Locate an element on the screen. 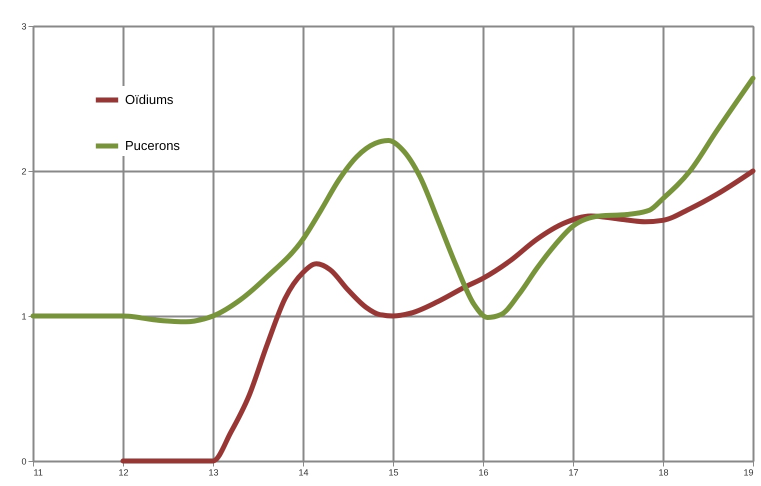 The height and width of the screenshot is (486, 761). legend-label: Oïdiums is located at coordinates (149, 99).